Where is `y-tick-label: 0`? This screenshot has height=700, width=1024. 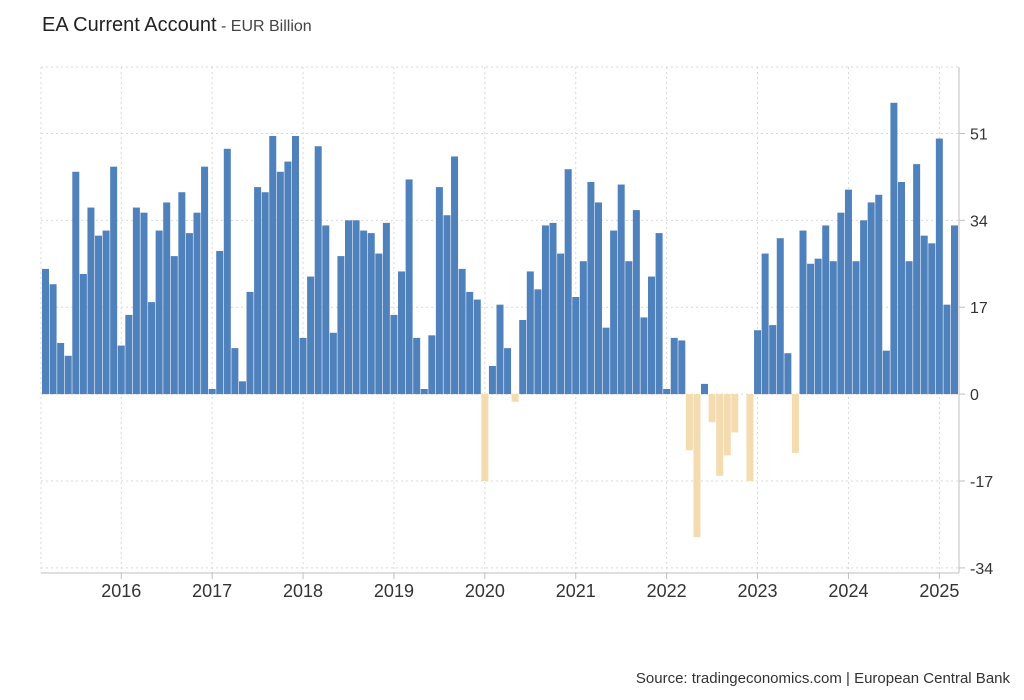 y-tick-label: 0 is located at coordinates (974, 395).